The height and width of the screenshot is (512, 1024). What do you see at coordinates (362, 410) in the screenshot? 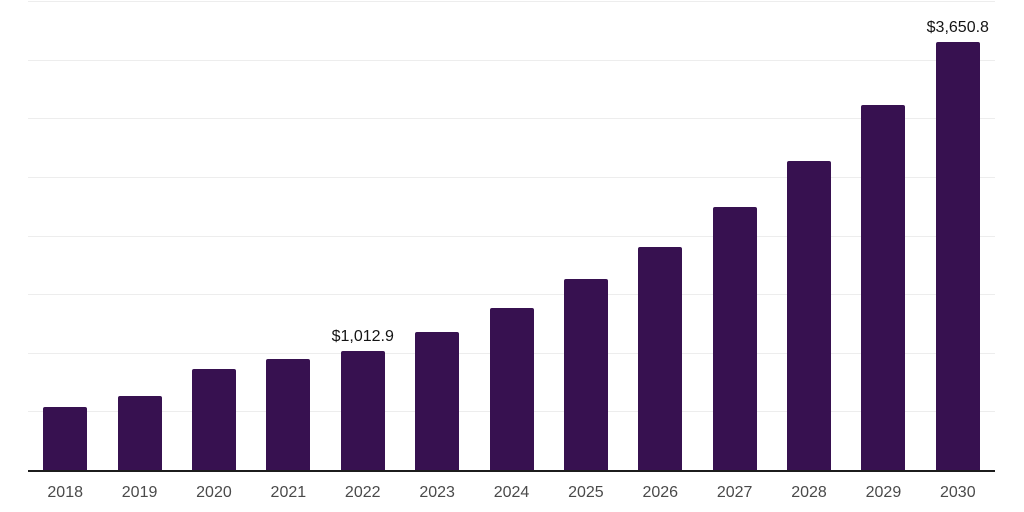
I see `bar-2022` at bounding box center [362, 410].